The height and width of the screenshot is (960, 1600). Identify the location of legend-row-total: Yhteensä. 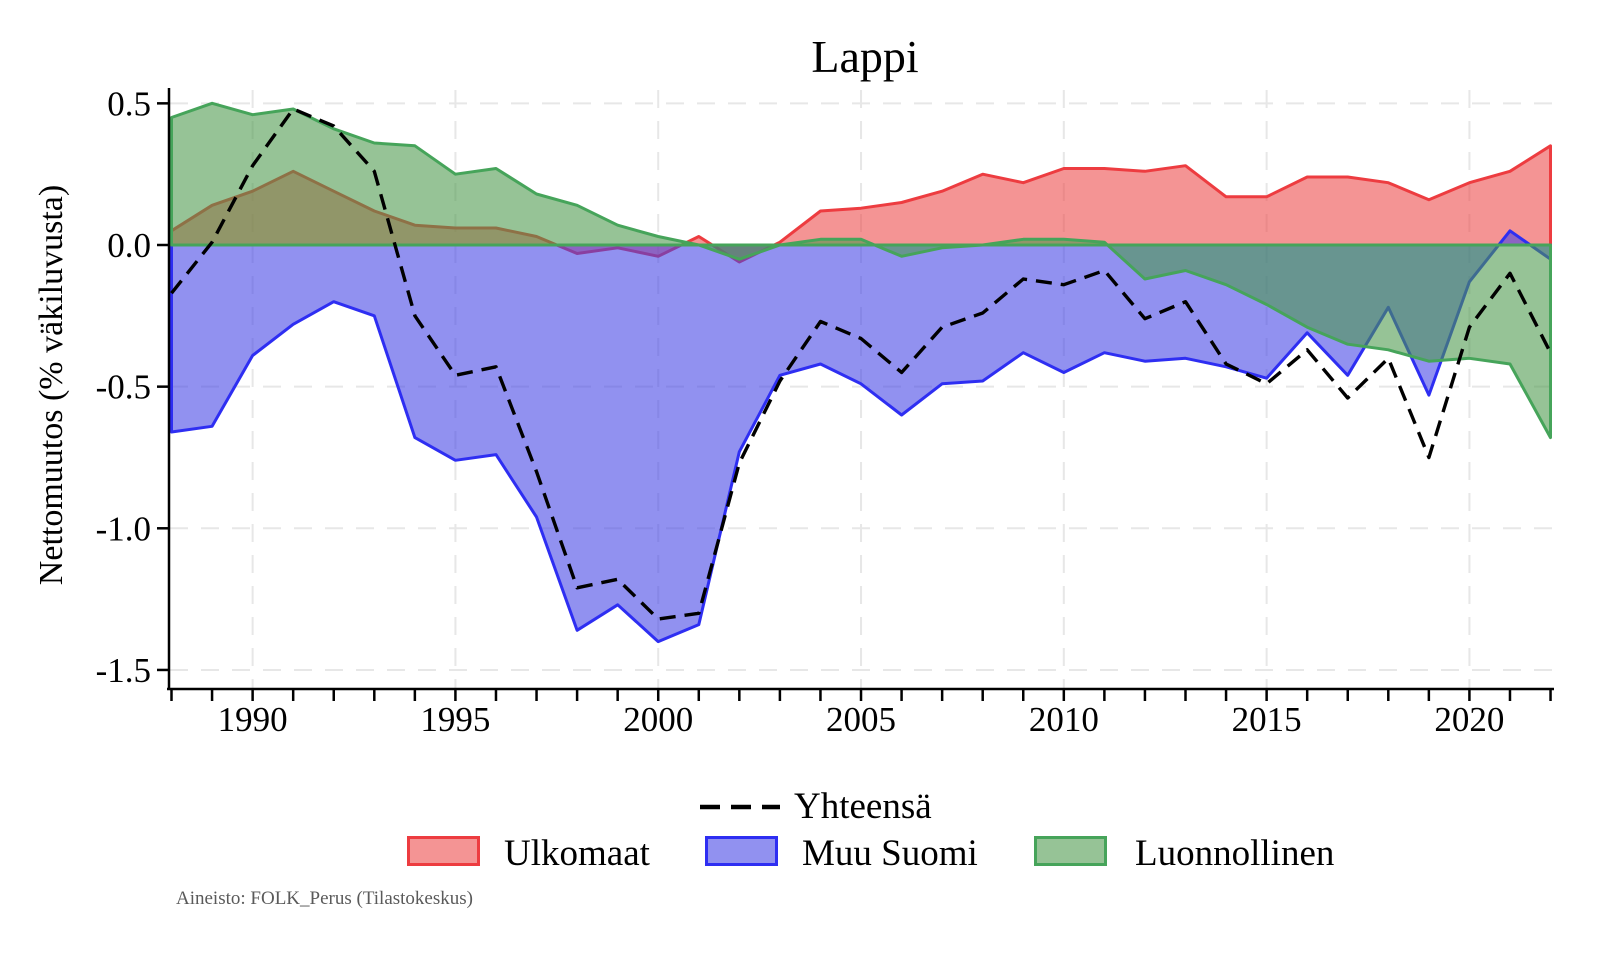
(800, 806).